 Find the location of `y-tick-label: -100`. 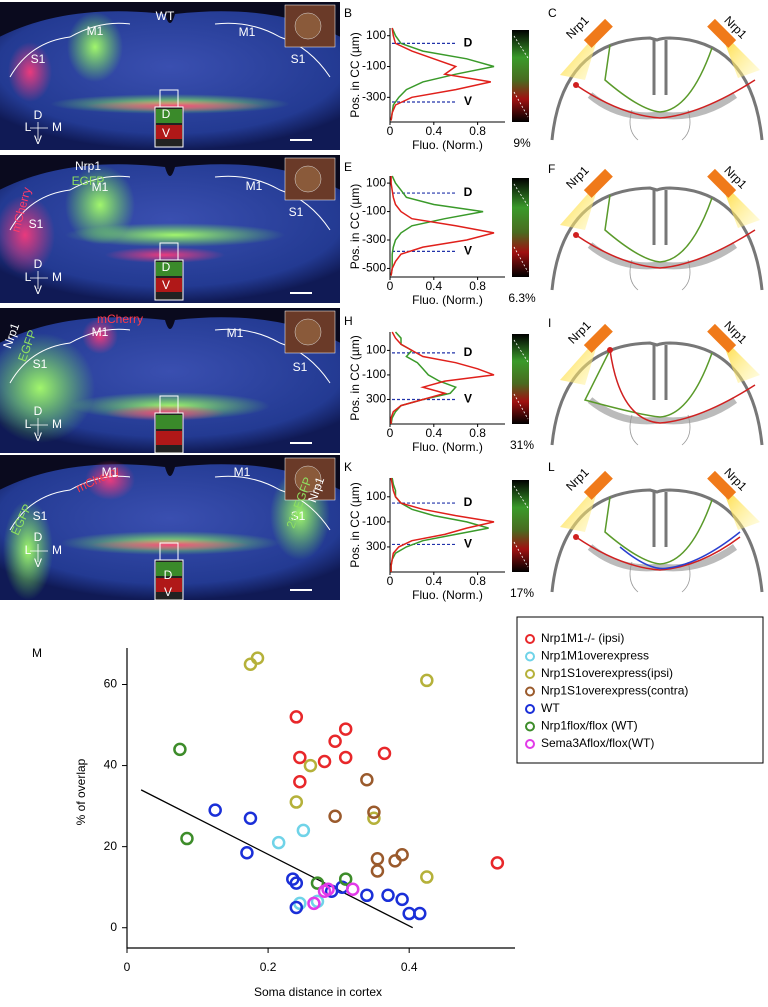

y-tick-label: -100 is located at coordinates (374, 374).